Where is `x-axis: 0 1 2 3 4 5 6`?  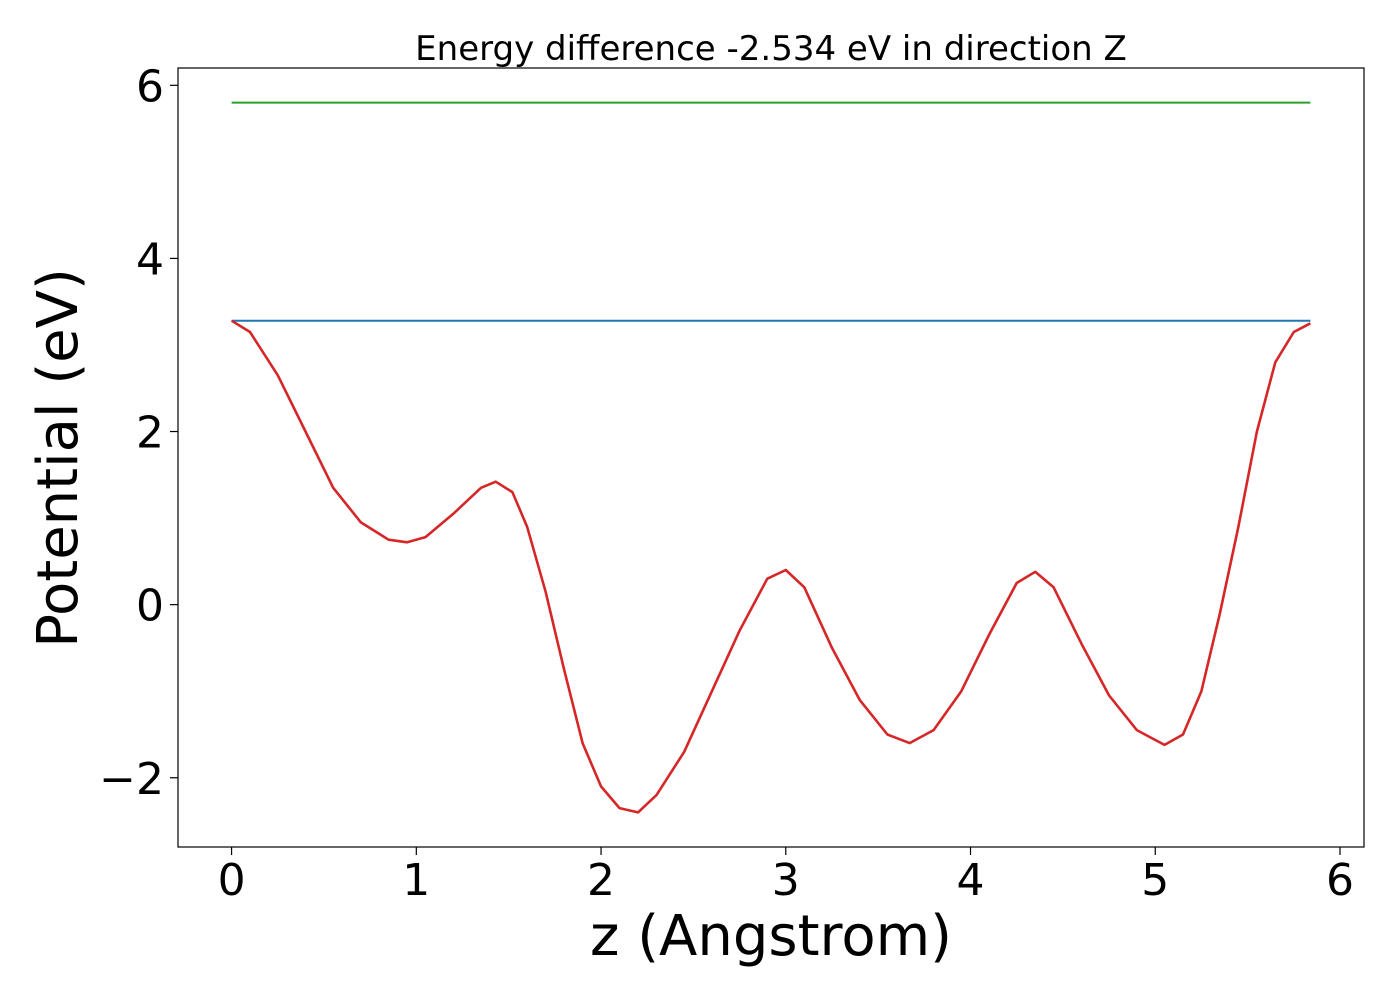
x-axis: 0 1 2 3 4 5 6 is located at coordinates (786, 876).